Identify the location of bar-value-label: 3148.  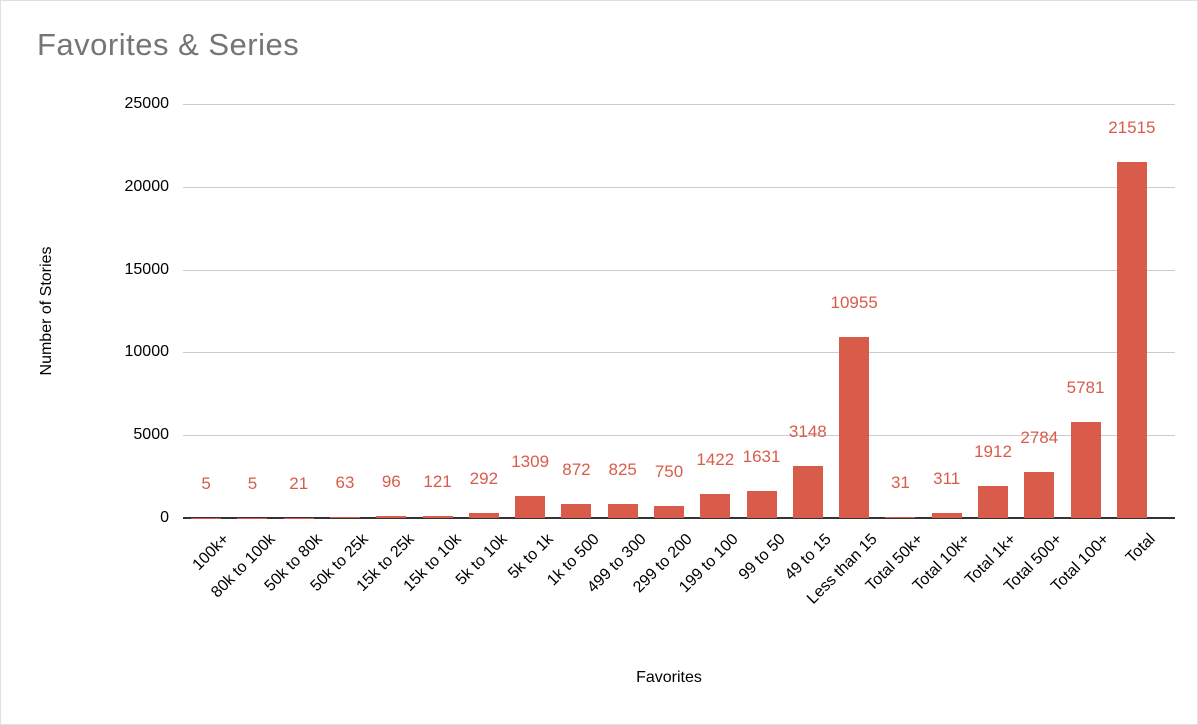
(807, 431).